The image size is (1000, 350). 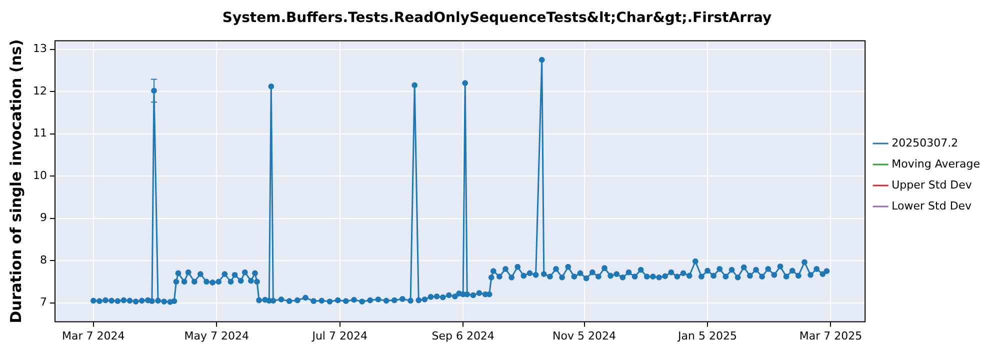 What do you see at coordinates (43, 217) in the screenshot?
I see `y-tick-label: 9` at bounding box center [43, 217].